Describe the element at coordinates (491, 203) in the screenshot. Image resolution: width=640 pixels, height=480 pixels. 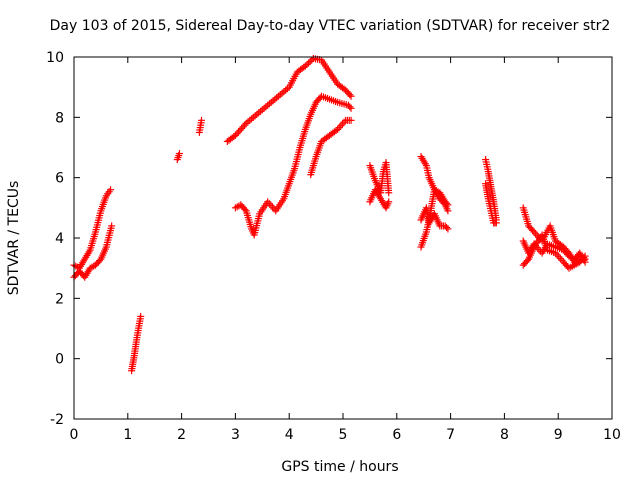
I see `series-seg-o` at that location.